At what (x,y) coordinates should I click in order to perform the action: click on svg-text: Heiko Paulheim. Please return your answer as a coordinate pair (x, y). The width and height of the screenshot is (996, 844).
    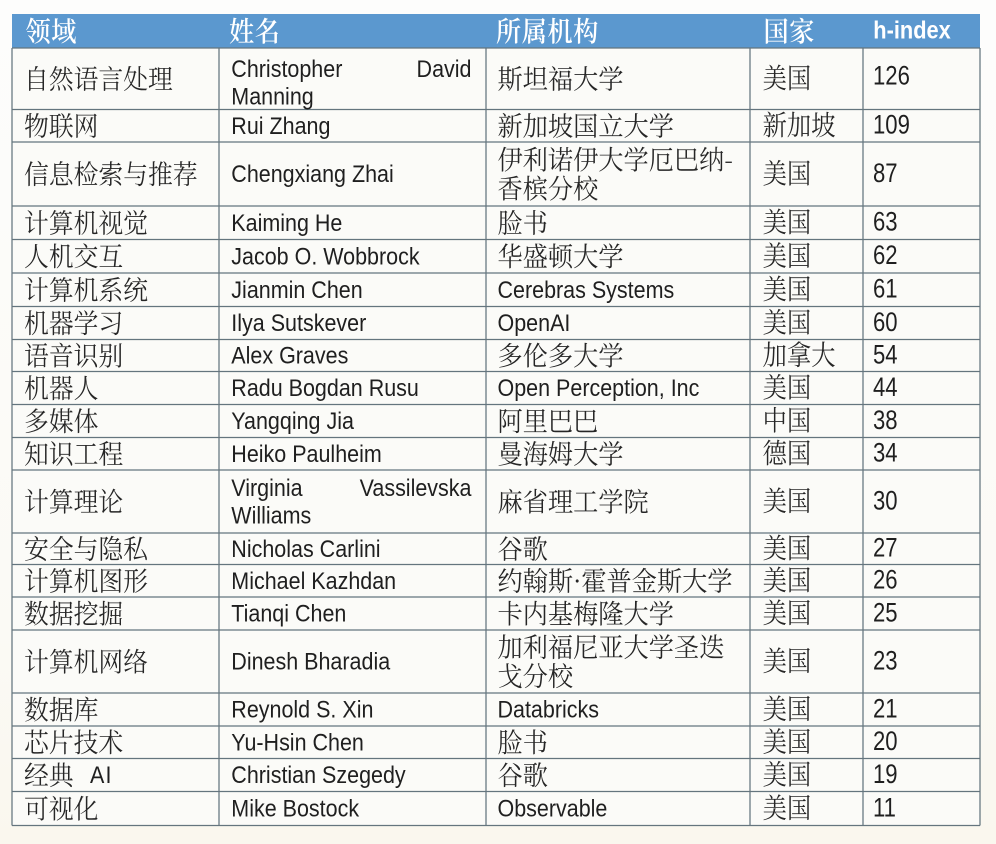
    Looking at the image, I should click on (306, 453).